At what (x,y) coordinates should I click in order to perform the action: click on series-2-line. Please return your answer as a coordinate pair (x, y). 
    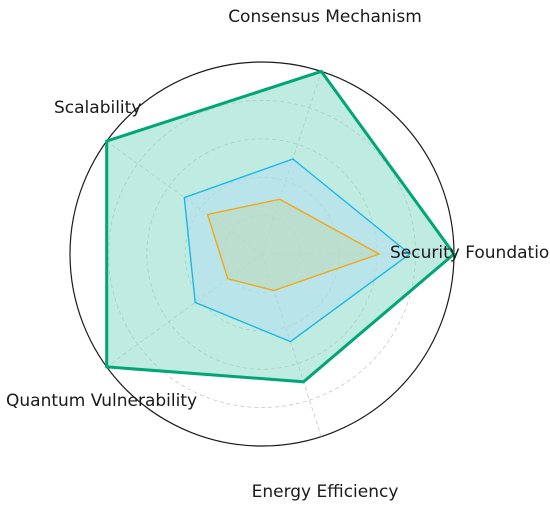
    Looking at the image, I should click on (293, 245).